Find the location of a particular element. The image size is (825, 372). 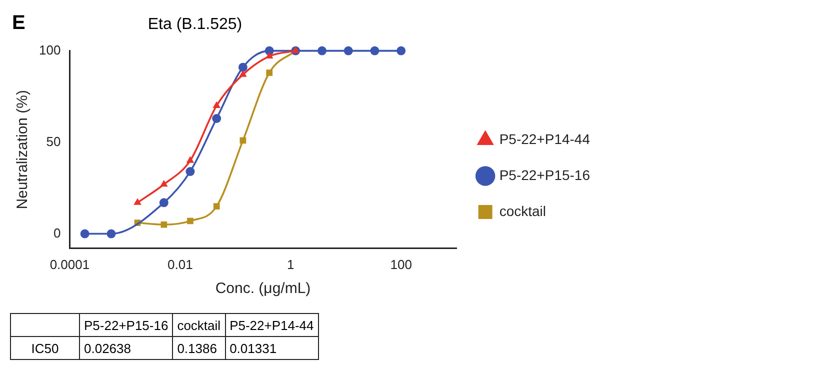

text: P5-22+P15-16 is located at coordinates (126, 325).